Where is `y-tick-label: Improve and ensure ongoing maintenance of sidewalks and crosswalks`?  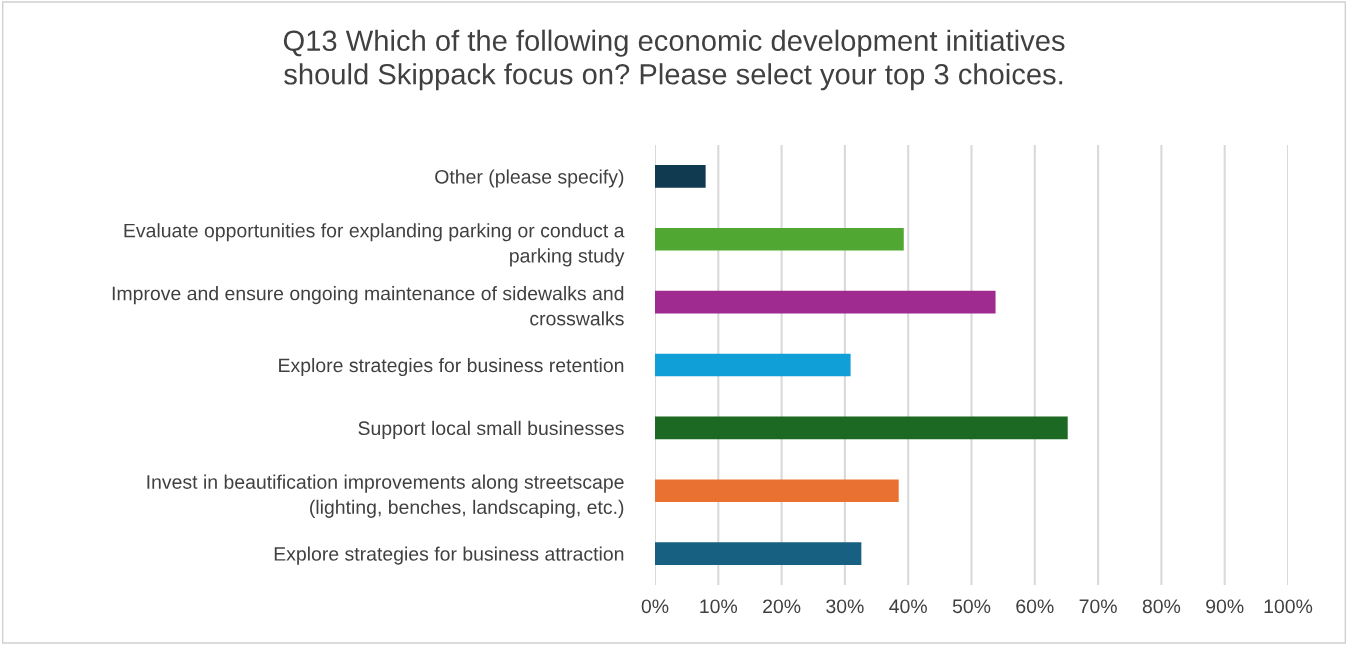 y-tick-label: Improve and ensure ongoing maintenance of sidewalks and crosswalks is located at coordinates (368, 306).